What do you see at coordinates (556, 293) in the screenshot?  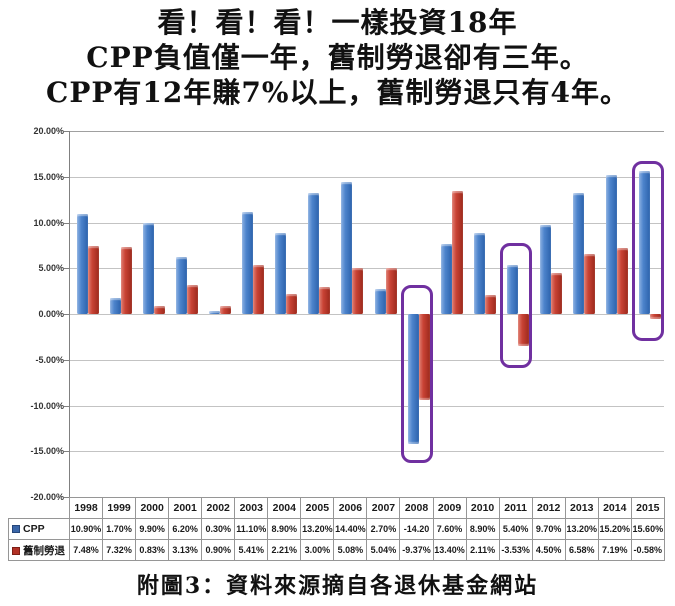 I see `old-pension-bar-2012` at bounding box center [556, 293].